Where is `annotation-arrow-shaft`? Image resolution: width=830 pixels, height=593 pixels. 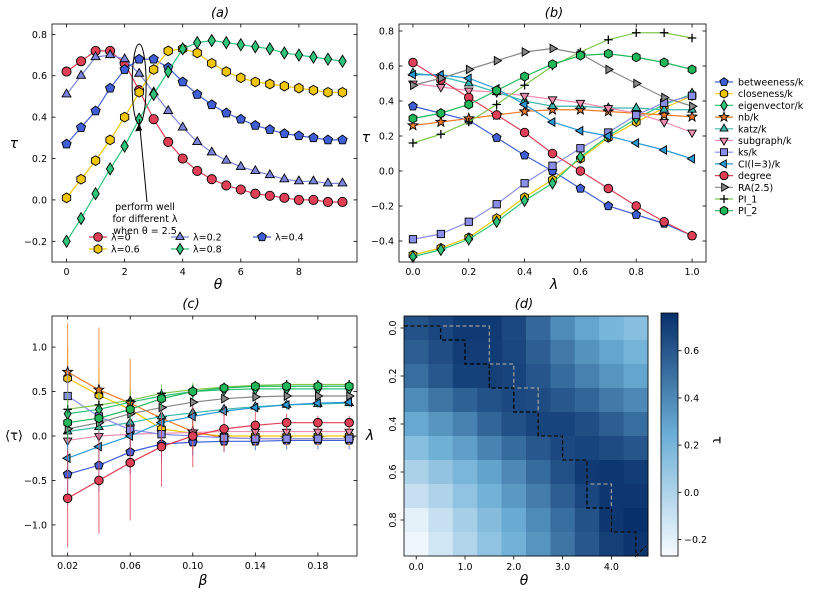
annotation-arrow-shaft is located at coordinates (143, 161).